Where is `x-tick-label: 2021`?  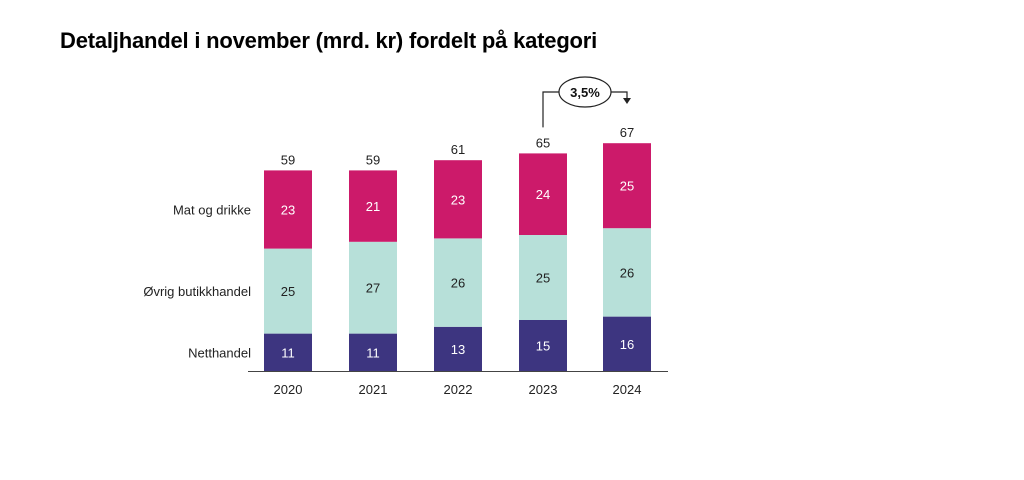
x-tick-label: 2021 is located at coordinates (373, 389).